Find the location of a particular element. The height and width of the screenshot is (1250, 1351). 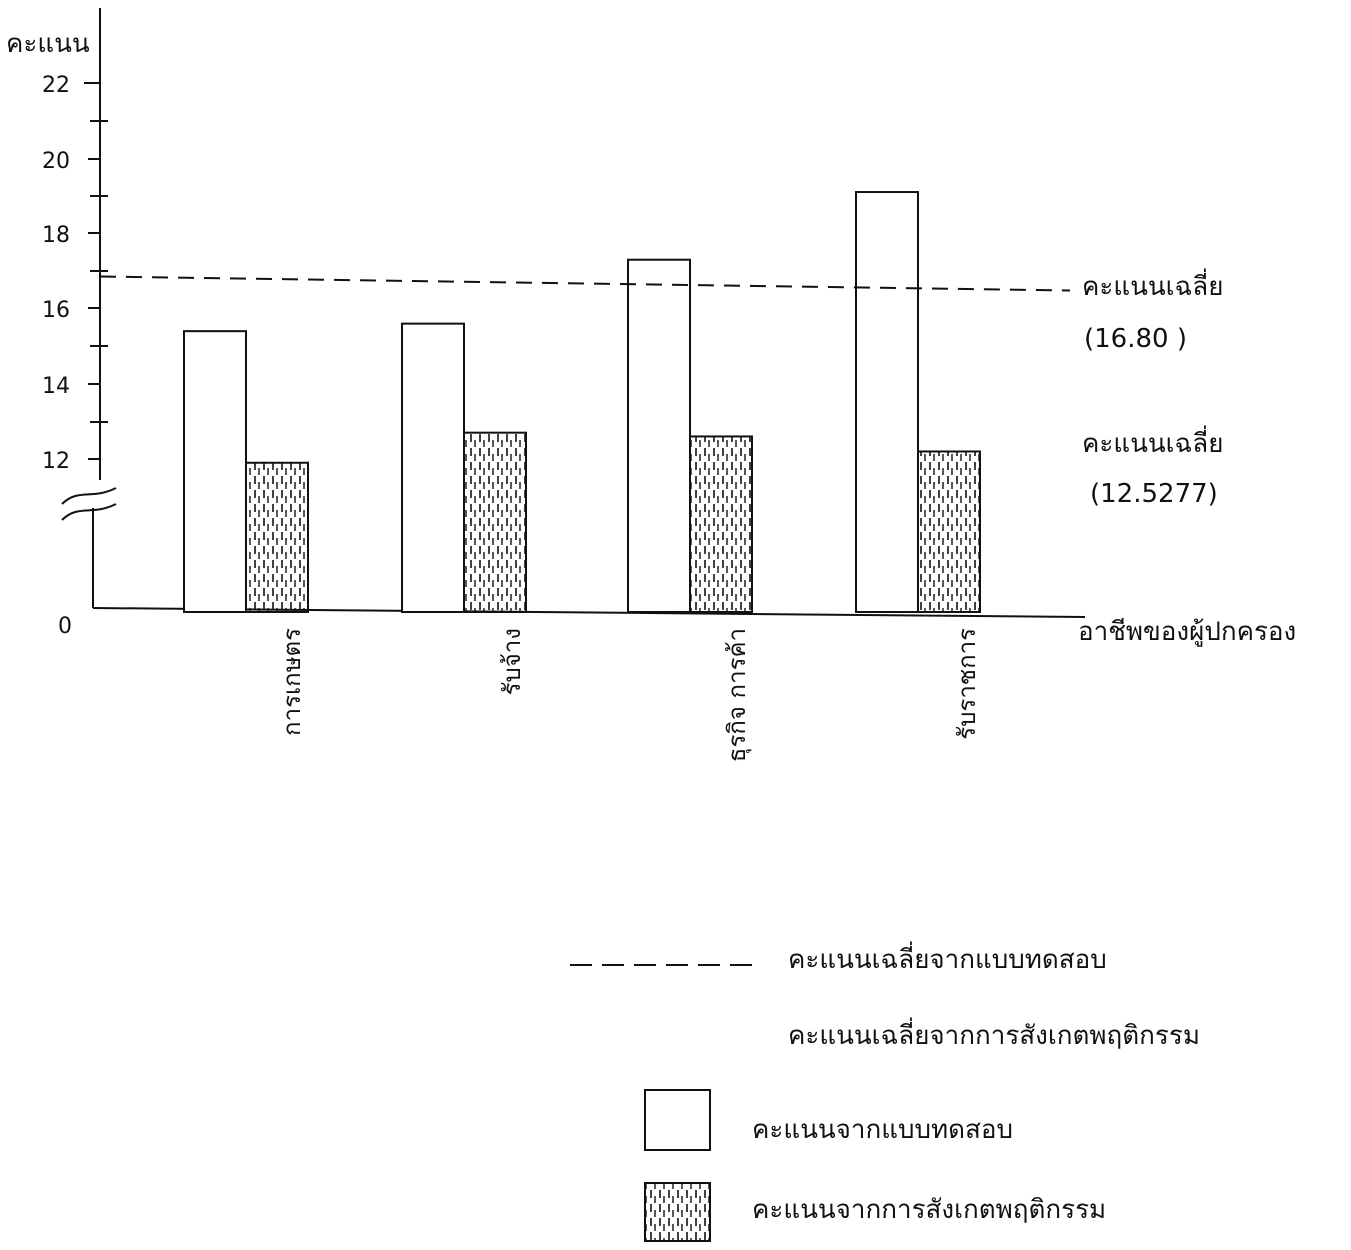

average-observe-value: (12.5277) is located at coordinates (1154, 494).